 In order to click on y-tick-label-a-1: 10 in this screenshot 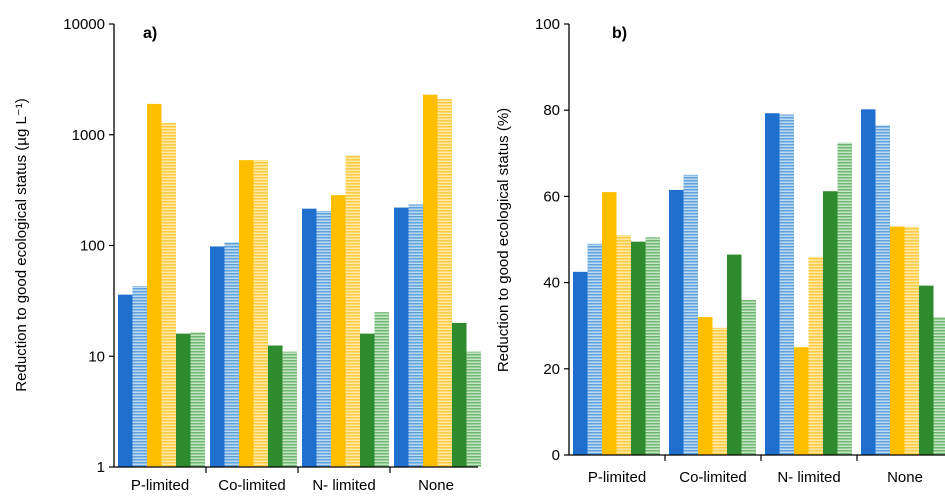, I will do `click(96, 356)`.